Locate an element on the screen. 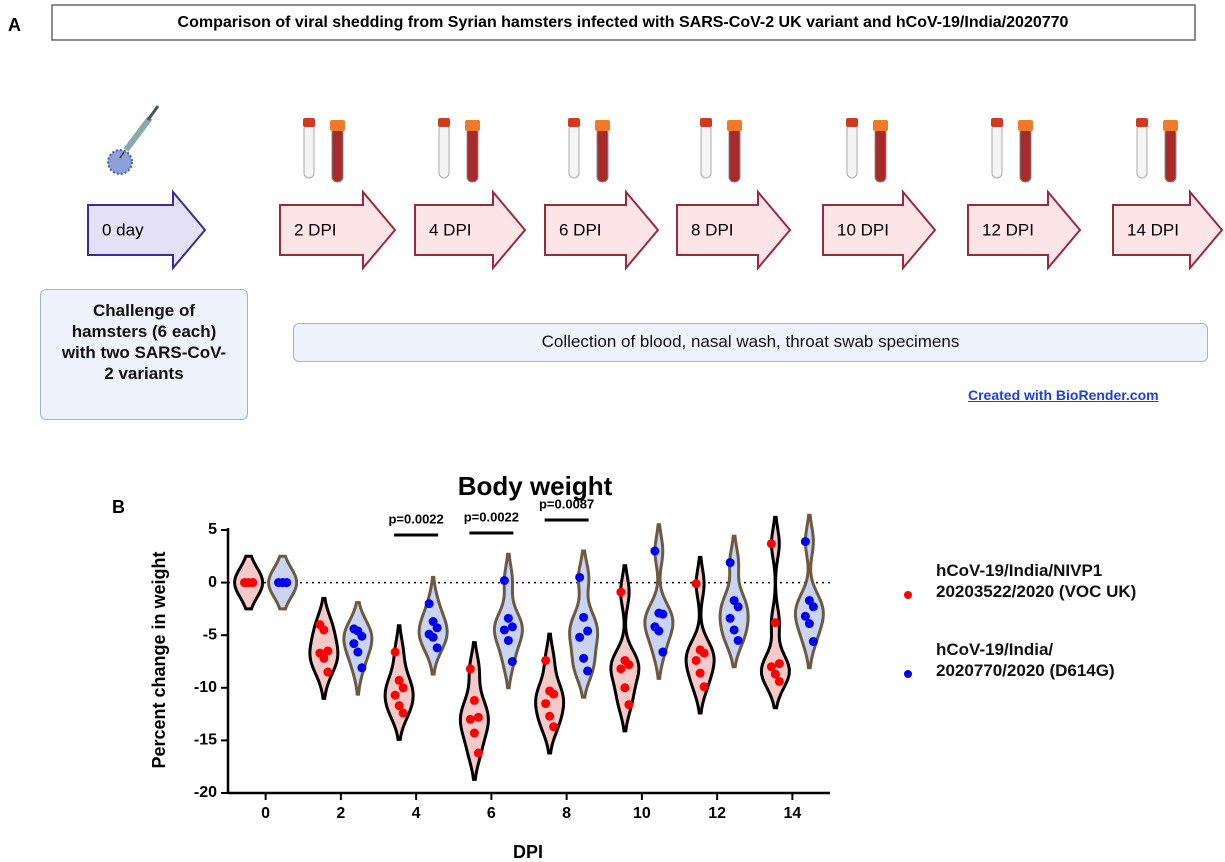  credit-link: Created with BioRender.com is located at coordinates (1063, 395).